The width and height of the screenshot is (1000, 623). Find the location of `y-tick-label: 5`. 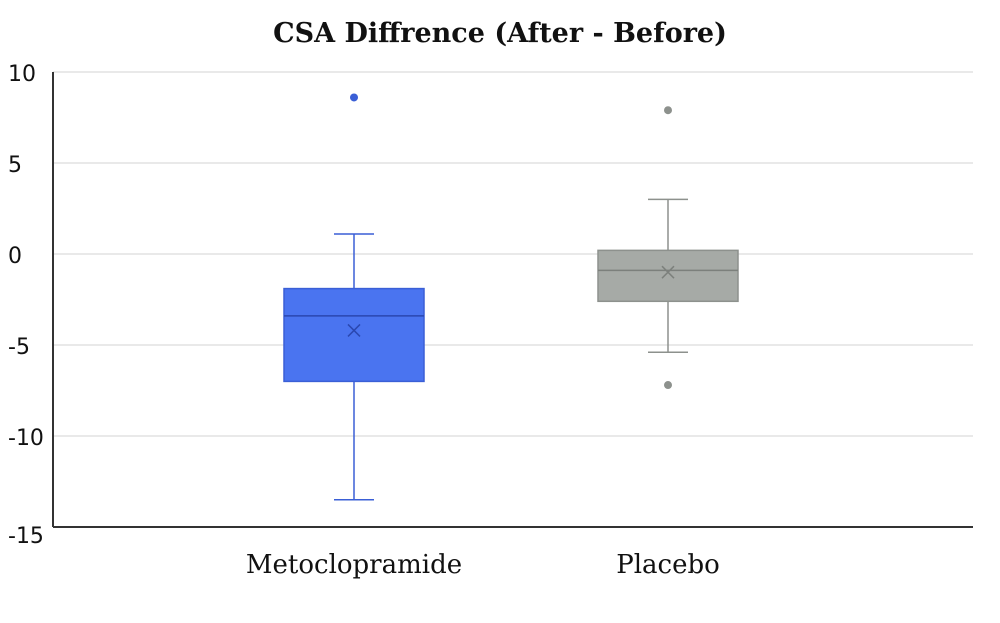

y-tick-label: 5 is located at coordinates (15, 165).